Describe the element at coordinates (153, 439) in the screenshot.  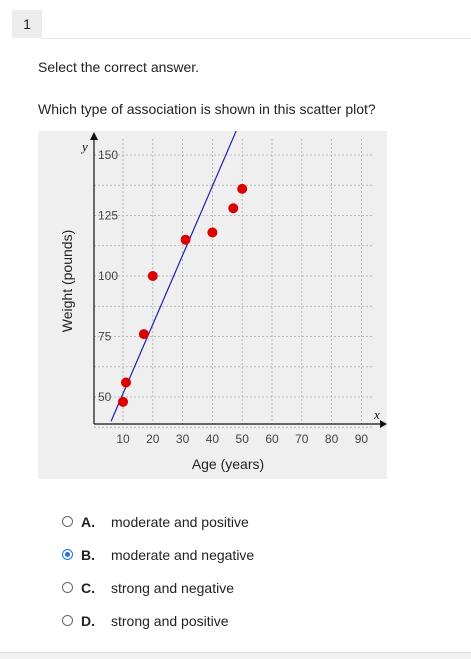
I see `x-tick-label: 20` at that location.